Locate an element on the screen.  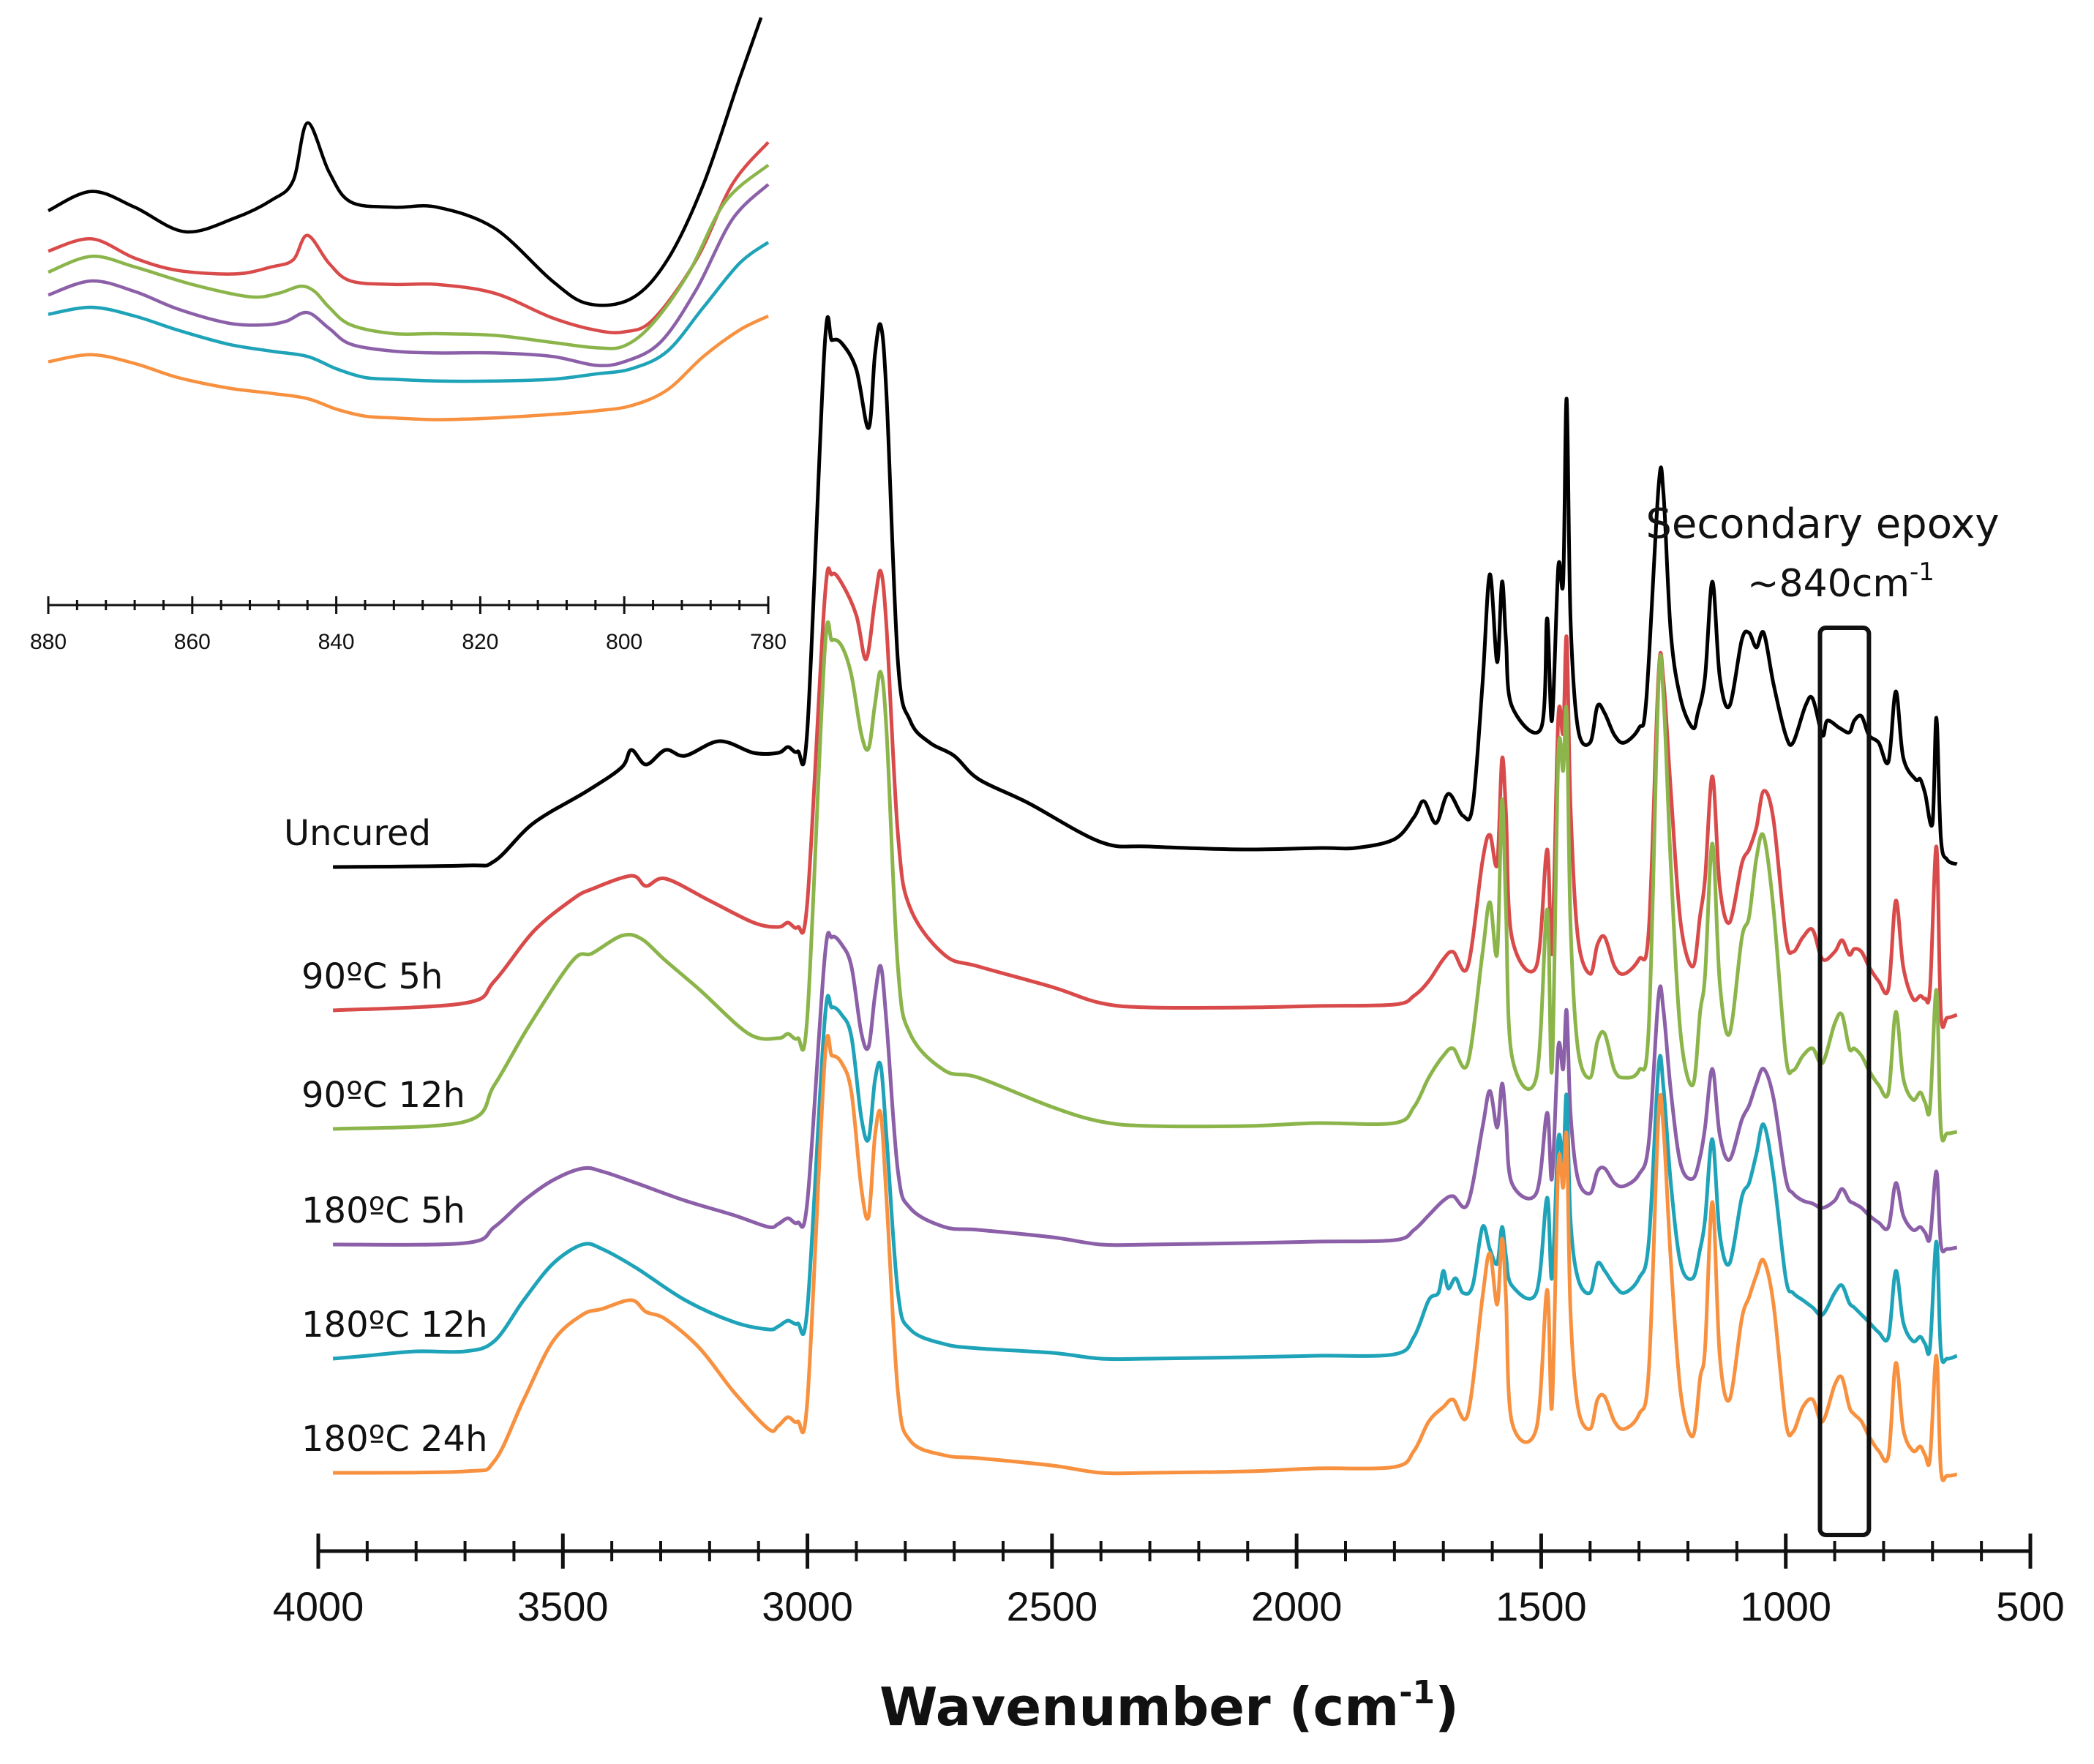
x-tick-label-500: 500 is located at coordinates (2030, 1606).